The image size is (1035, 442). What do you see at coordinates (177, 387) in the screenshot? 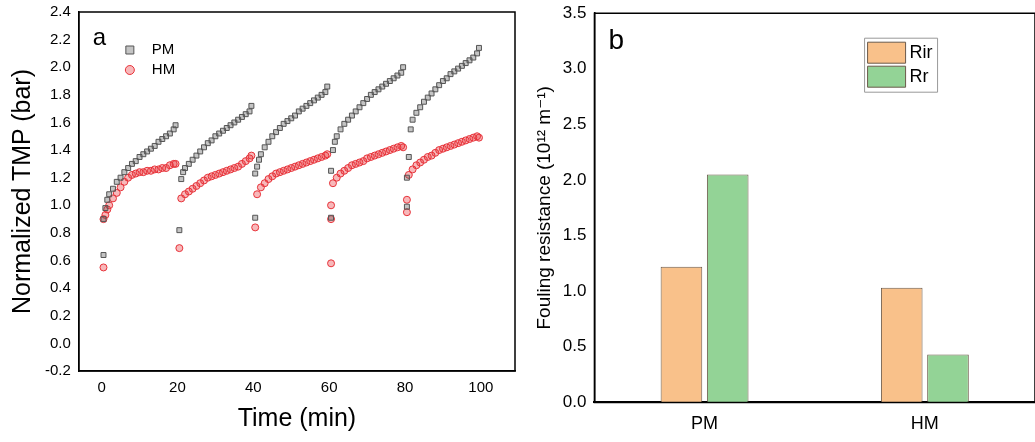
I see `x-tick-label: 20` at bounding box center [177, 387].